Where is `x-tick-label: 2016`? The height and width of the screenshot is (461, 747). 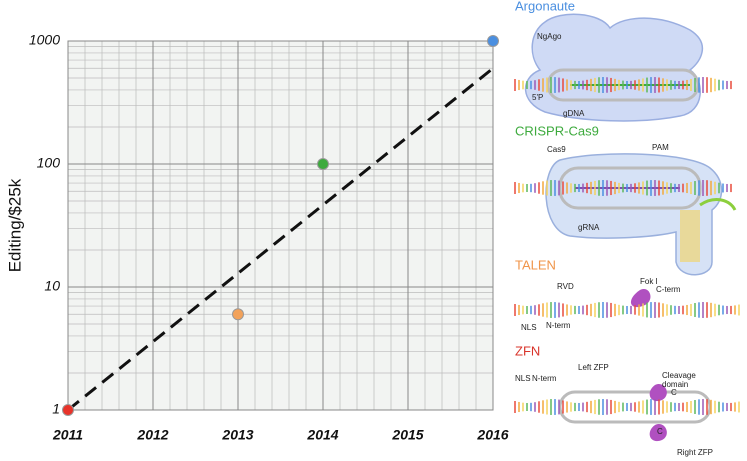 x-tick-label: 2016 is located at coordinates (492, 435).